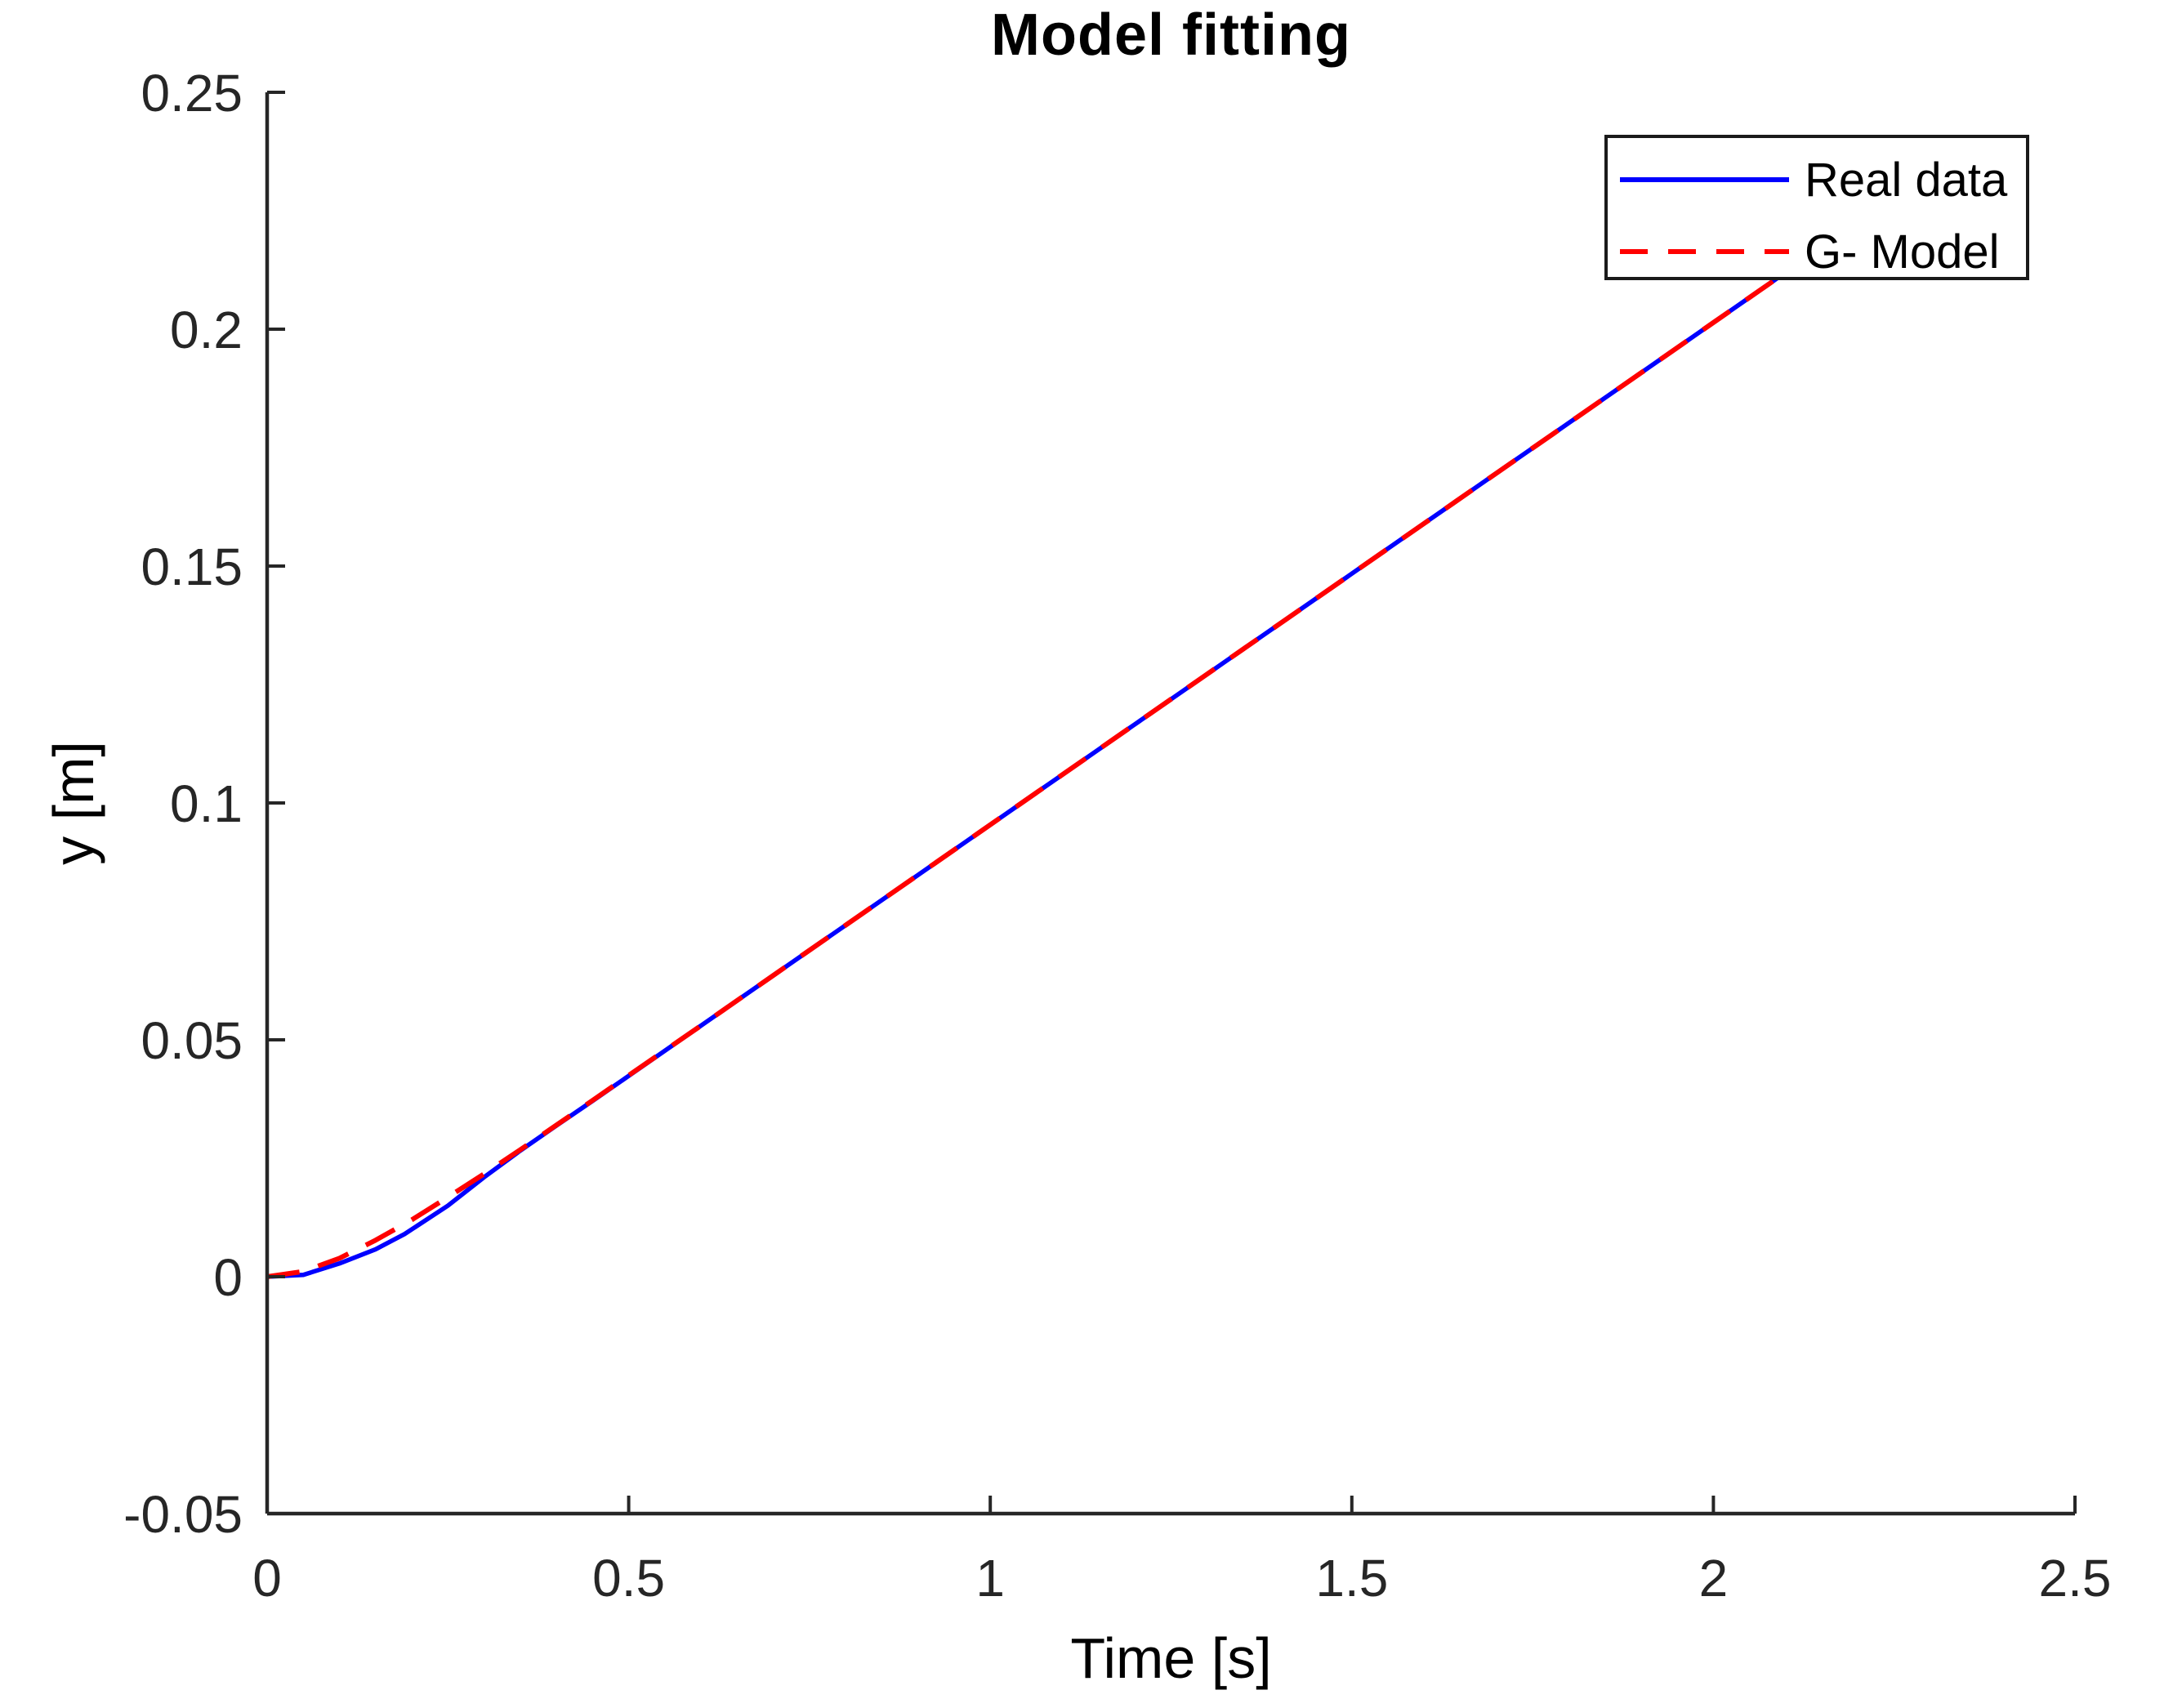  What do you see at coordinates (1906, 180) in the screenshot?
I see `legend-label-real-data: Real data` at bounding box center [1906, 180].